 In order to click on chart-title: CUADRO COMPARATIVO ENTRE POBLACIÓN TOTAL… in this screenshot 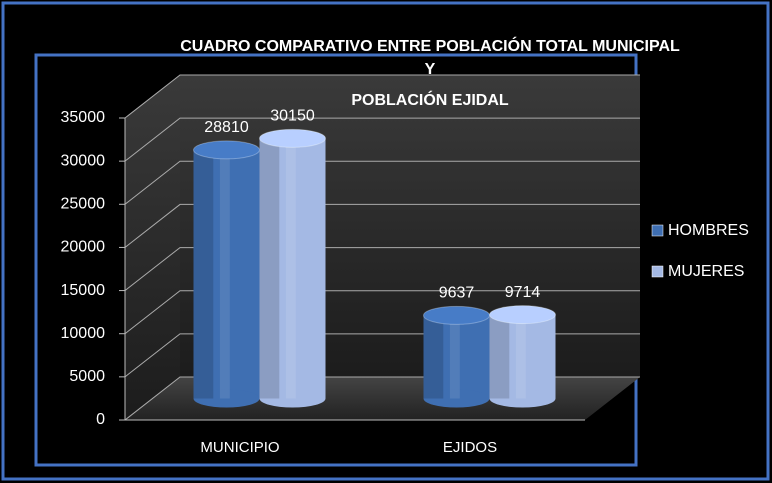, I will do `click(430, 45)`.